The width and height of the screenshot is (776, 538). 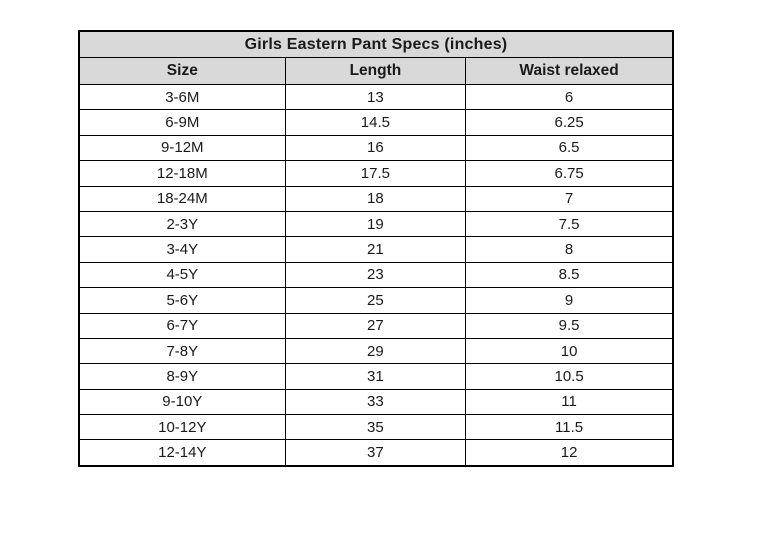 I want to click on table-row: 5-6Y 25 9, so click(x=376, y=300).